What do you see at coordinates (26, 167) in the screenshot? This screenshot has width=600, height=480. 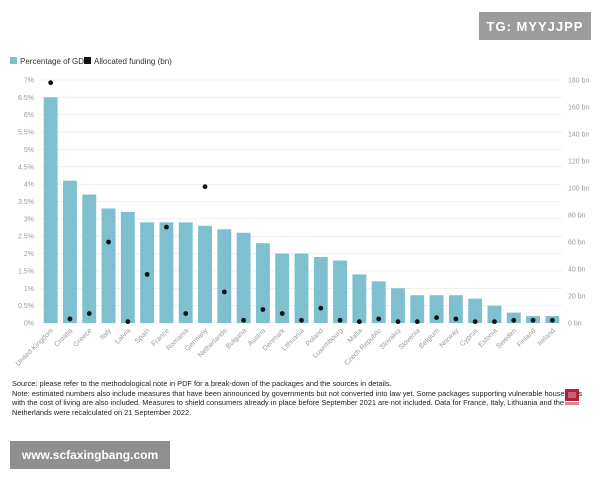 I see `left-tick-label: 4.5%` at bounding box center [26, 167].